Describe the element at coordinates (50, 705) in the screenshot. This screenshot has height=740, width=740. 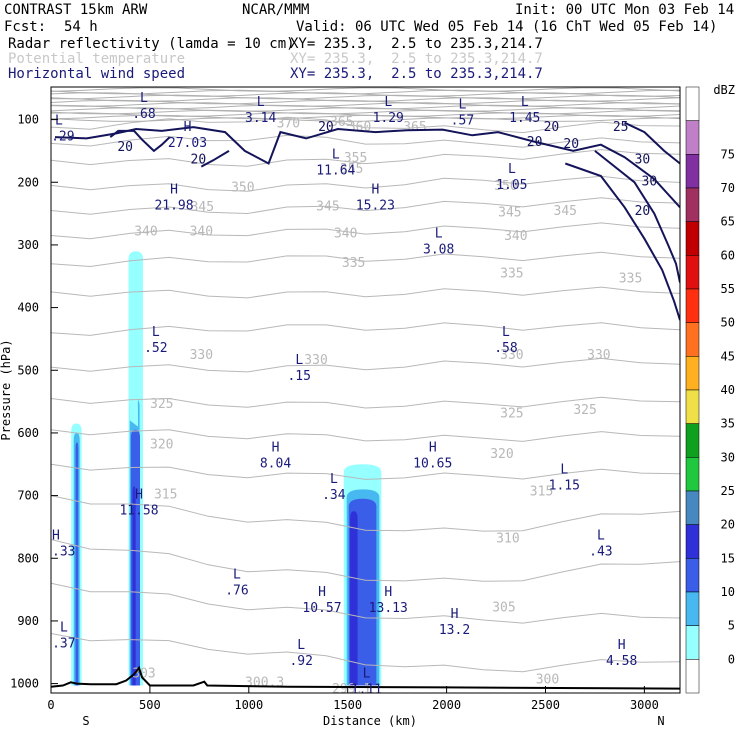
I see `x-tick-label: 0` at that location.